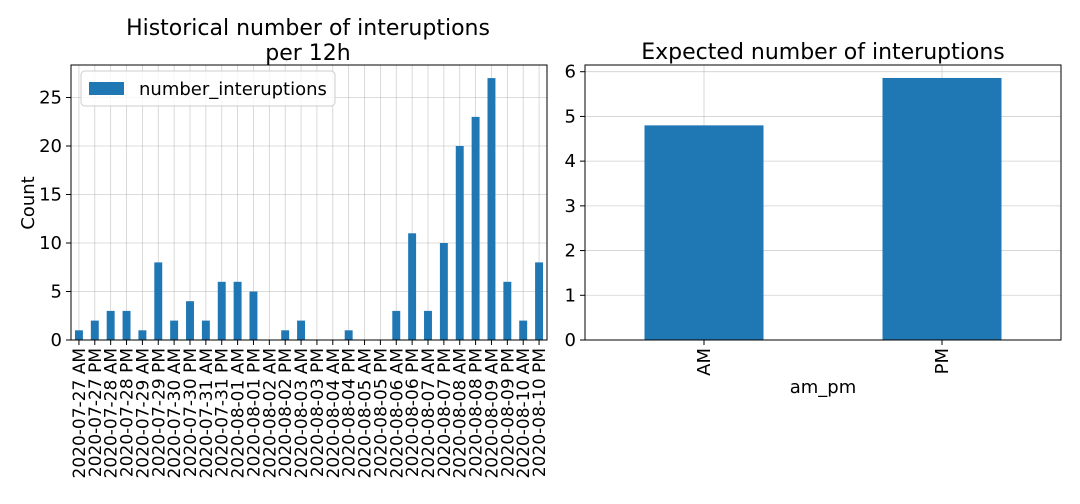 The image size is (1080, 504). I want to click on x-tick-label: 2020-07-28 PM, so click(128, 412).